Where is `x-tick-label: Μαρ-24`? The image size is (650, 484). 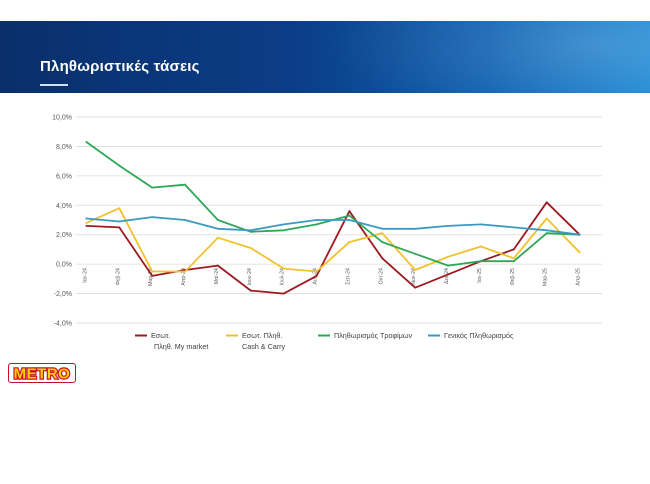
x-tick-label: Μαρ-24 is located at coordinates (151, 277).